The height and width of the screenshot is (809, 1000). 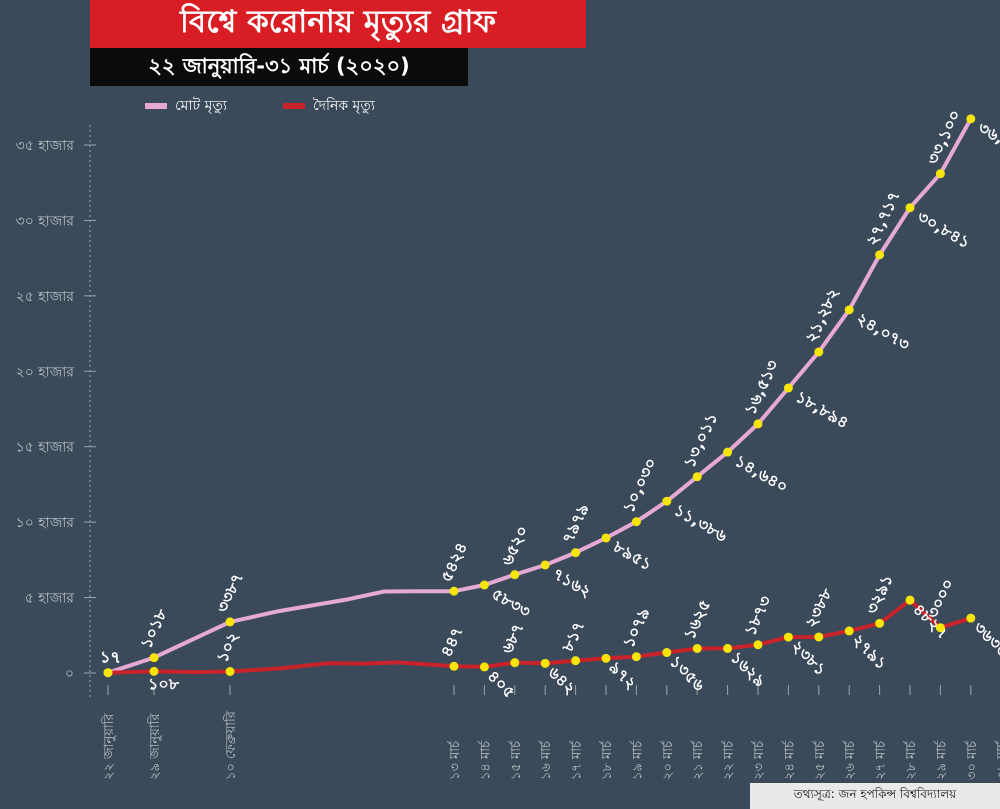 What do you see at coordinates (972, 760) in the screenshot?
I see `x-tick-label: ৩০ মার্চ` at bounding box center [972, 760].